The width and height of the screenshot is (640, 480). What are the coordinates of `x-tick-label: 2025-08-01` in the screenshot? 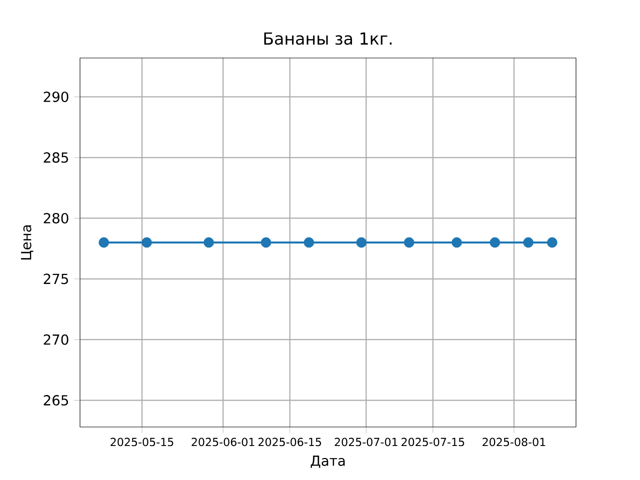 It's located at (514, 442).